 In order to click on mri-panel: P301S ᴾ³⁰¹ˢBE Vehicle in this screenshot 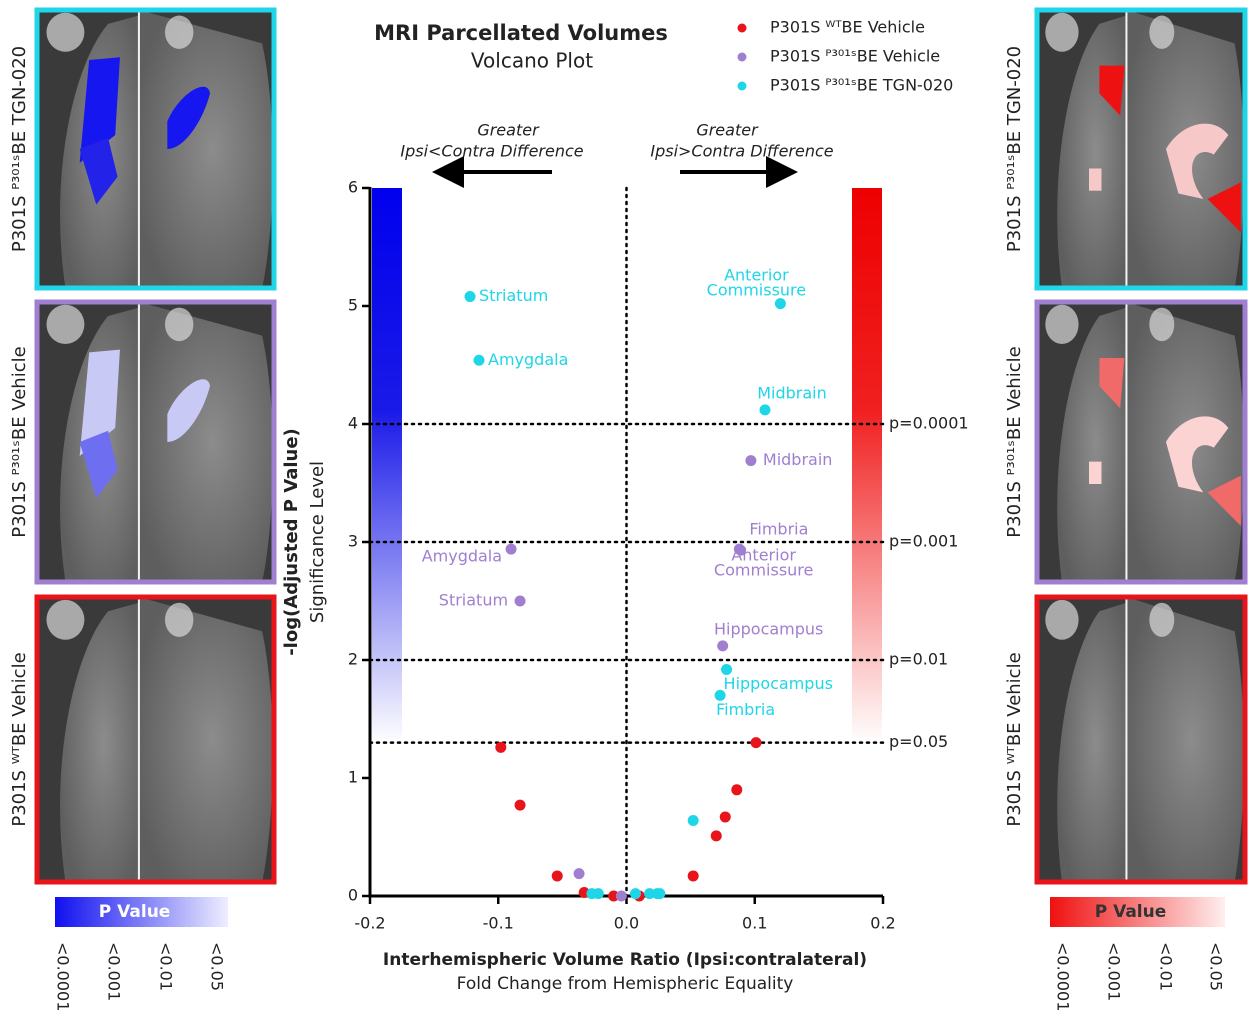, I will do `click(143, 442)`.